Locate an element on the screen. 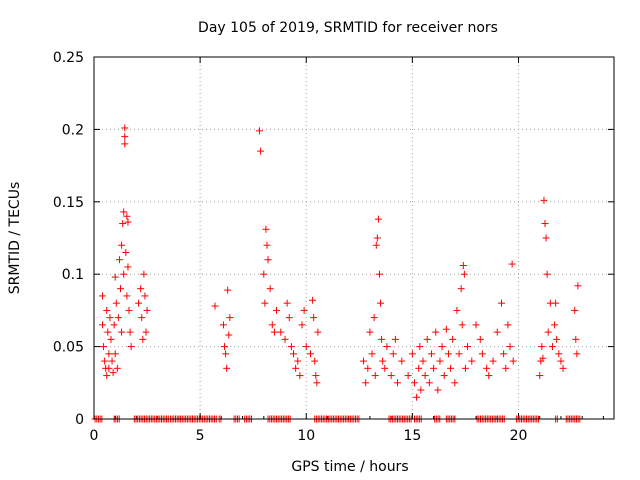 This screenshot has height=480, width=640. x-tick-label: 20 is located at coordinates (519, 436).